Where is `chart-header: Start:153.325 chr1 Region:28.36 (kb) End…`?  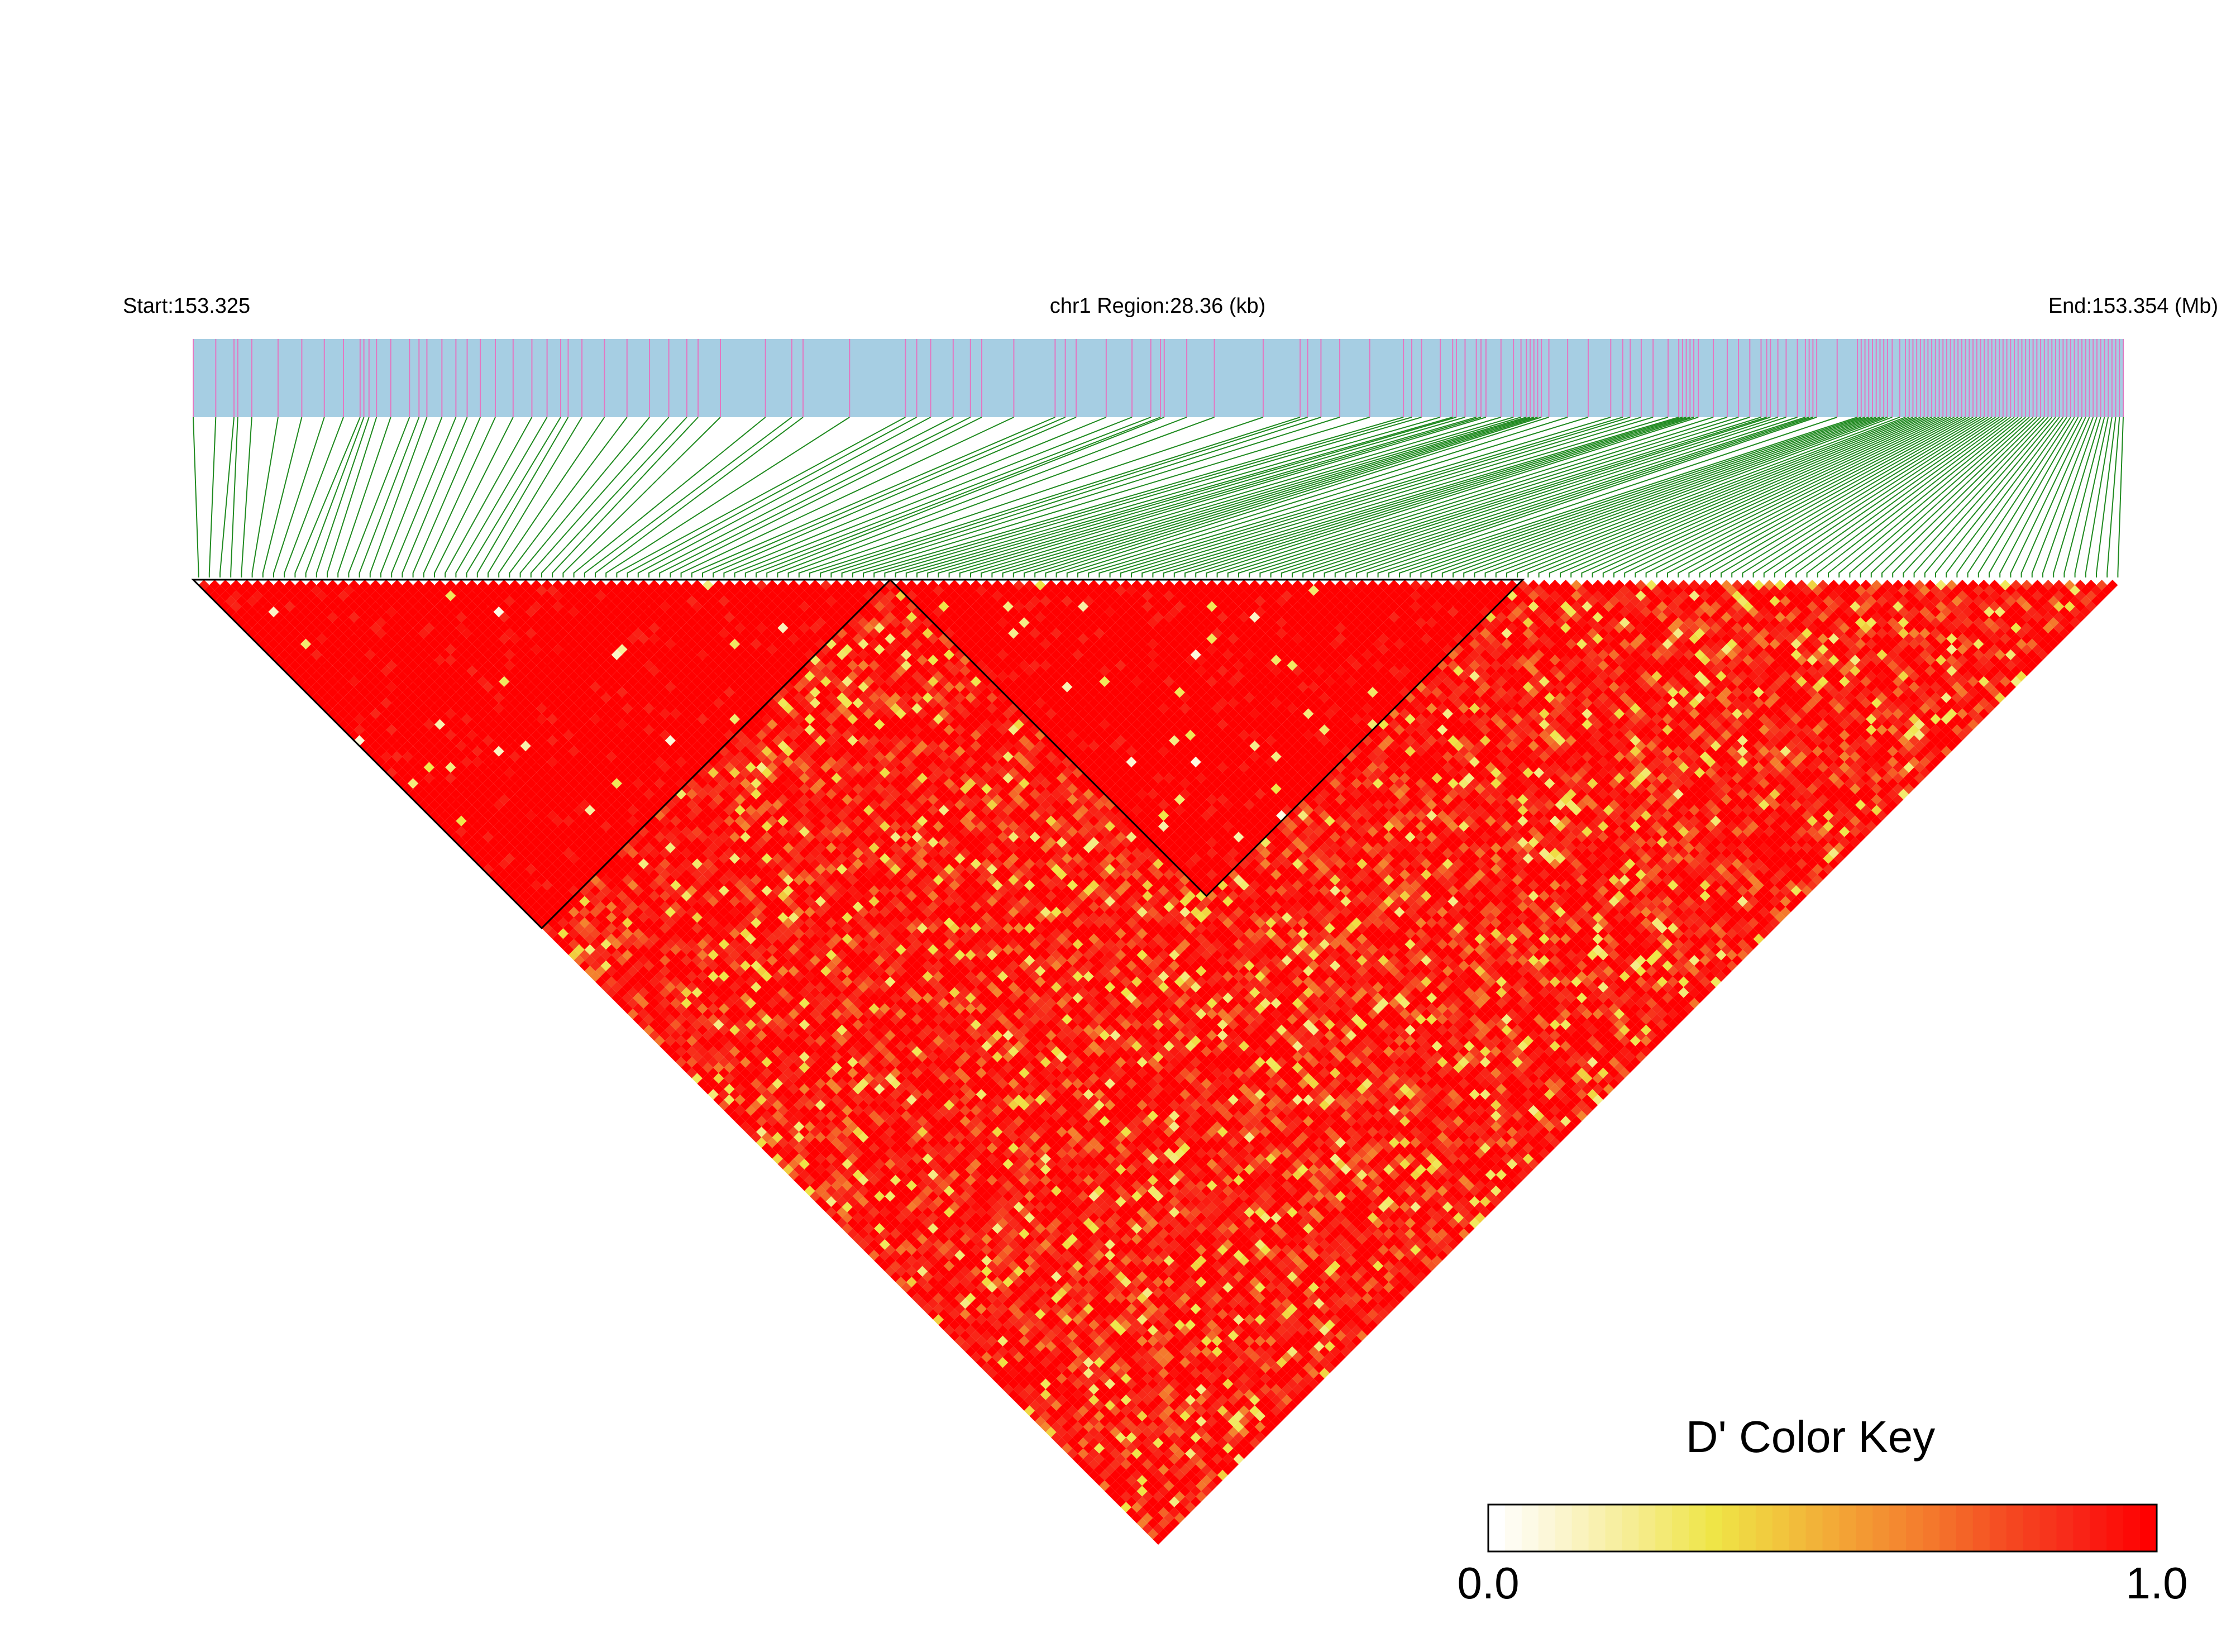 chart-header: Start:153.325 chr1 Region:28.36 (kb) End… is located at coordinates (1170, 306).